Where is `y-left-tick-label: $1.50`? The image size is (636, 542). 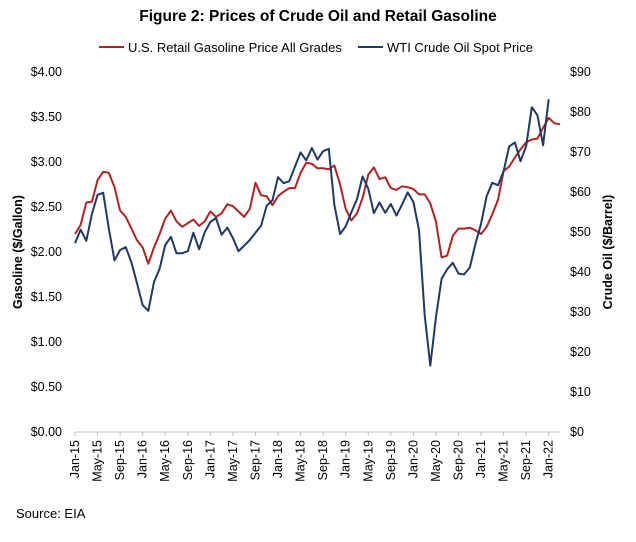 y-left-tick-label: $1.50 is located at coordinates (46, 297).